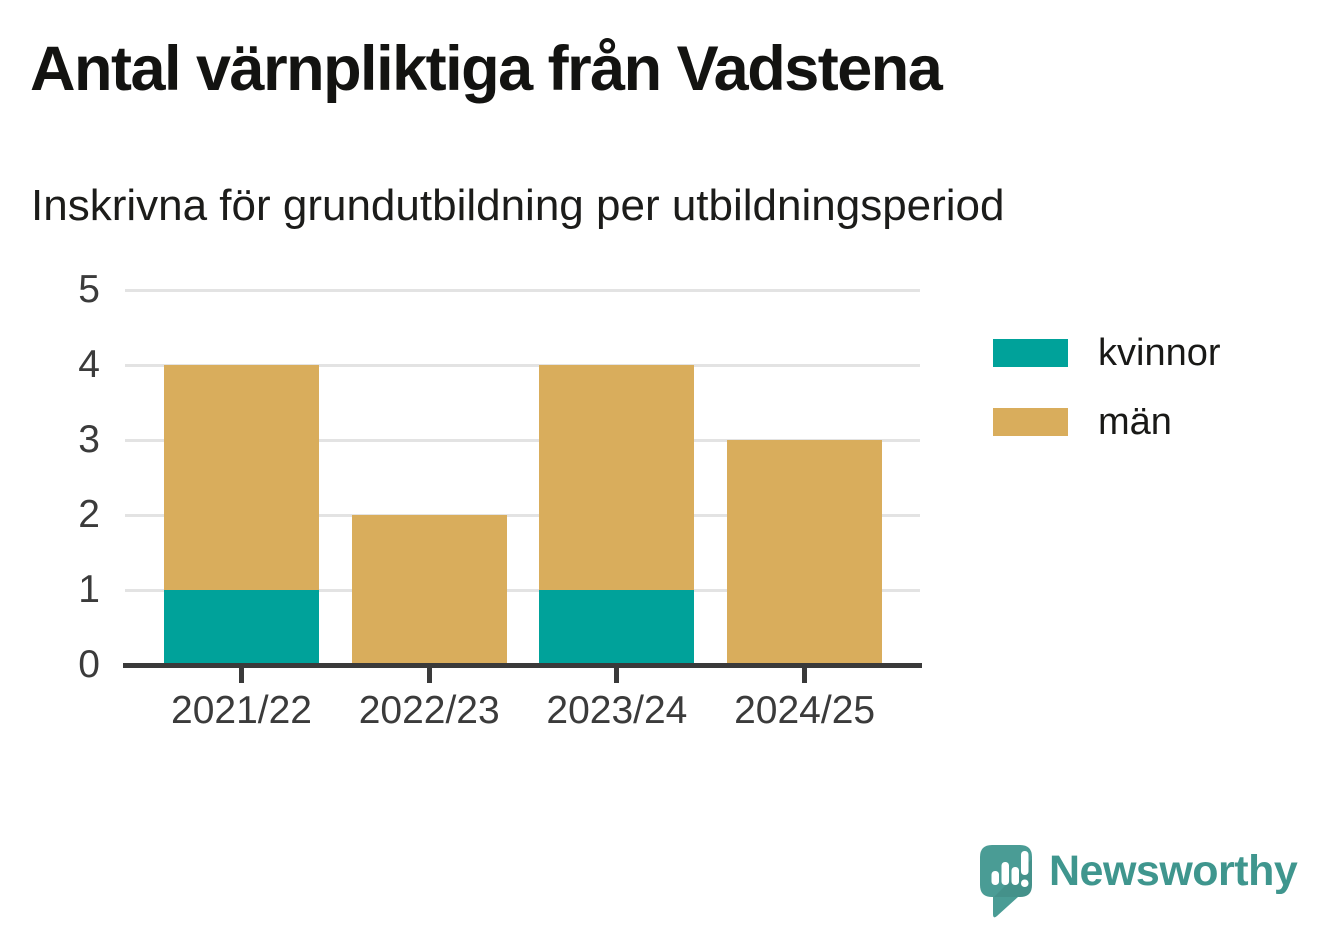  Describe the element at coordinates (617, 710) in the screenshot. I see `x-axis-label: 2023/24` at that location.